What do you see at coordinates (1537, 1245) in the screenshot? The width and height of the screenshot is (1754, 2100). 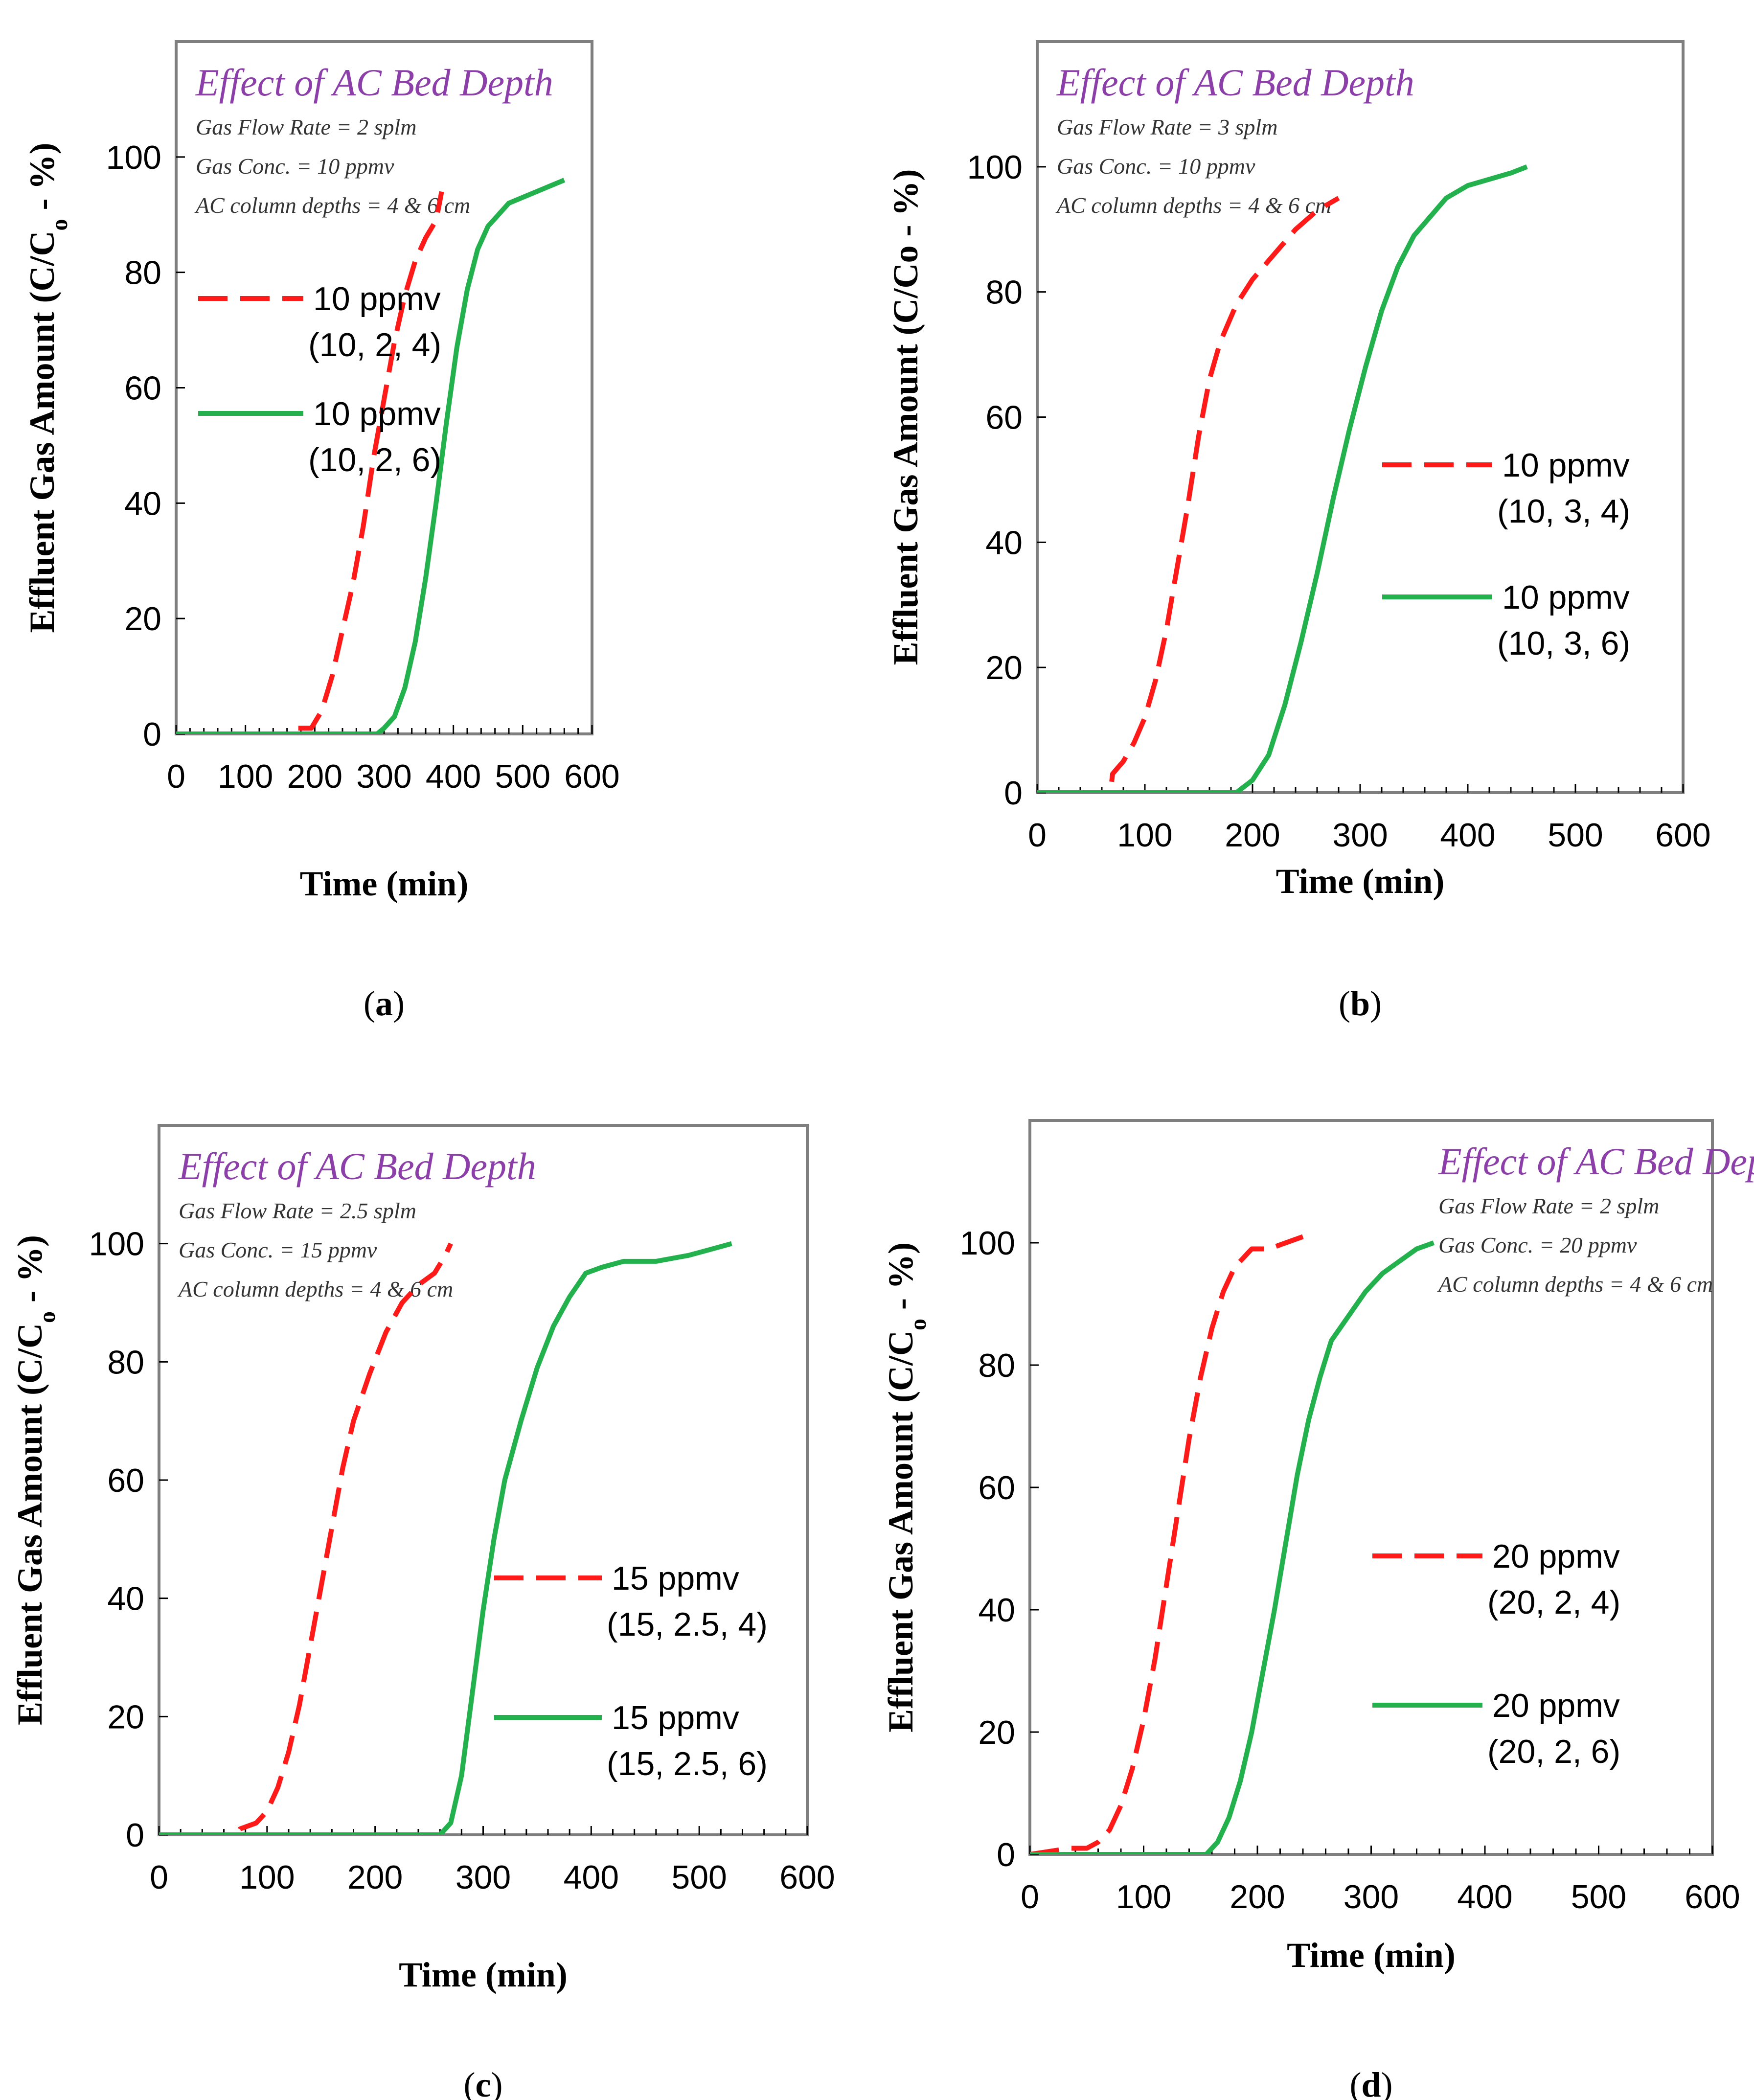 I see `box-line: Gas Conc. = 20 ppmv` at bounding box center [1537, 1245].